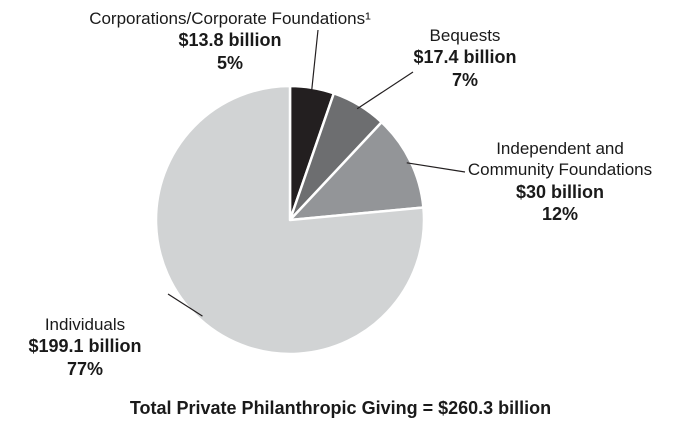 The image size is (681, 424). Describe the element at coordinates (85, 368) in the screenshot. I see `slice-percent-individuals: 77%` at that location.